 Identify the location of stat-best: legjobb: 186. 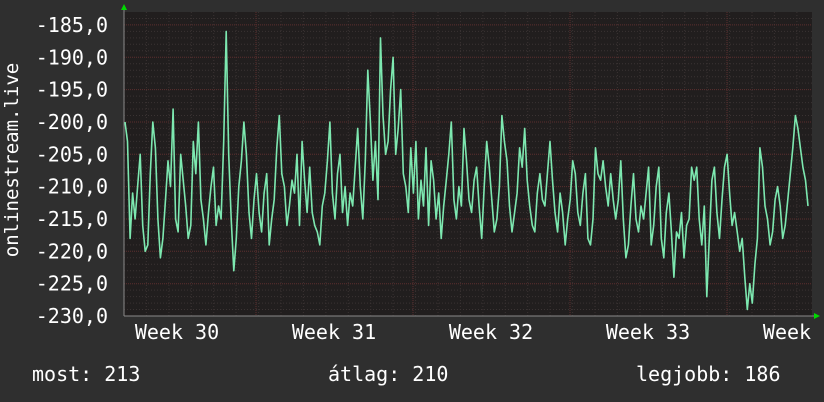
(708, 374).